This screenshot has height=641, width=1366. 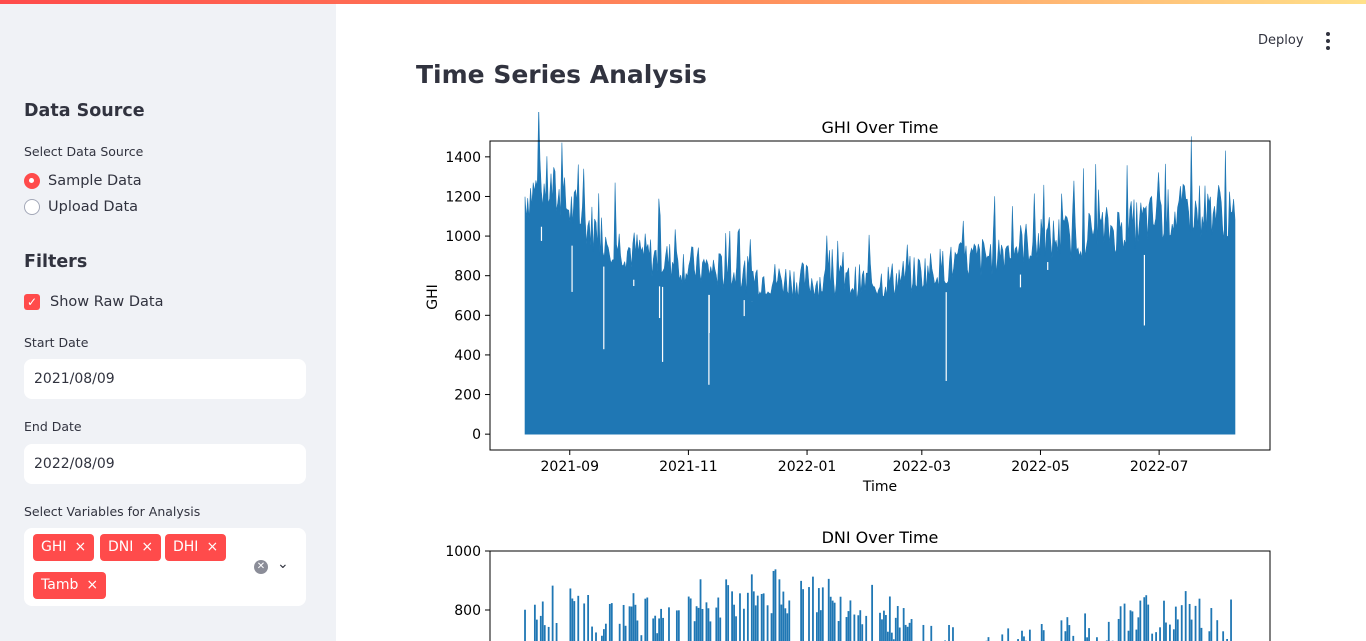 What do you see at coordinates (463, 158) in the screenshot?
I see `y-tick-label: 1400` at bounding box center [463, 158].